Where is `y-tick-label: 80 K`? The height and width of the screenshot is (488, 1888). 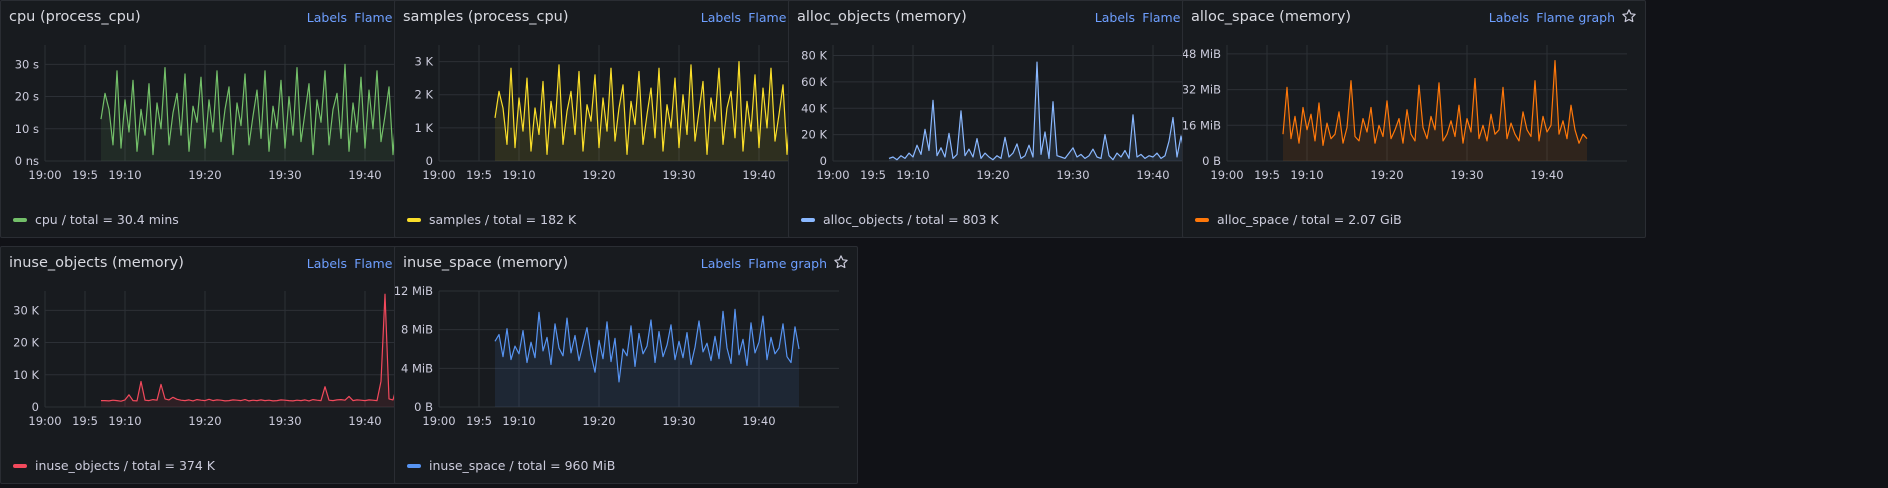 y-tick-label: 80 K is located at coordinates (814, 56).